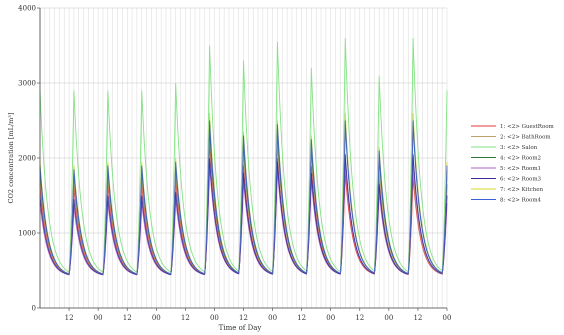 This screenshot has width=564, height=335. I want to click on legend-label: 2: <2> BathRoom, so click(525, 138).